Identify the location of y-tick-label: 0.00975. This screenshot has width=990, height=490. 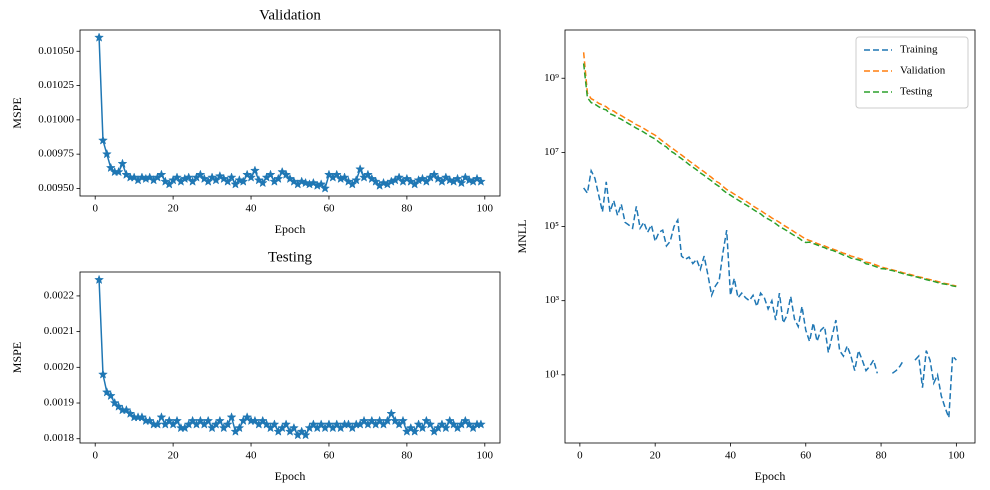
(56, 154).